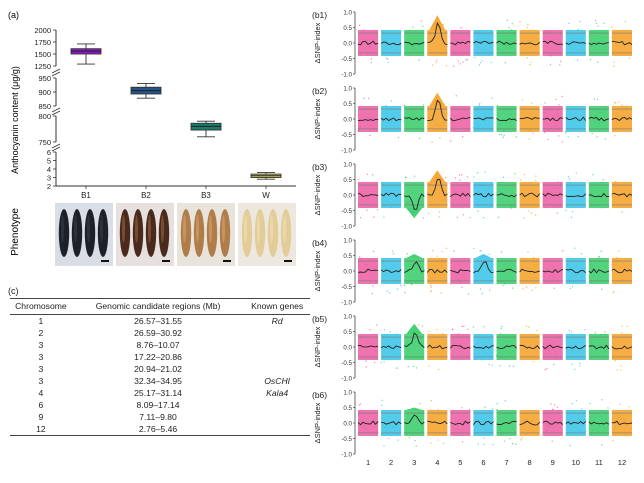 The height and width of the screenshot is (483, 644). Describe the element at coordinates (160, 357) in the screenshot. I see `table-row: 3 17.22–20.86` at that location.